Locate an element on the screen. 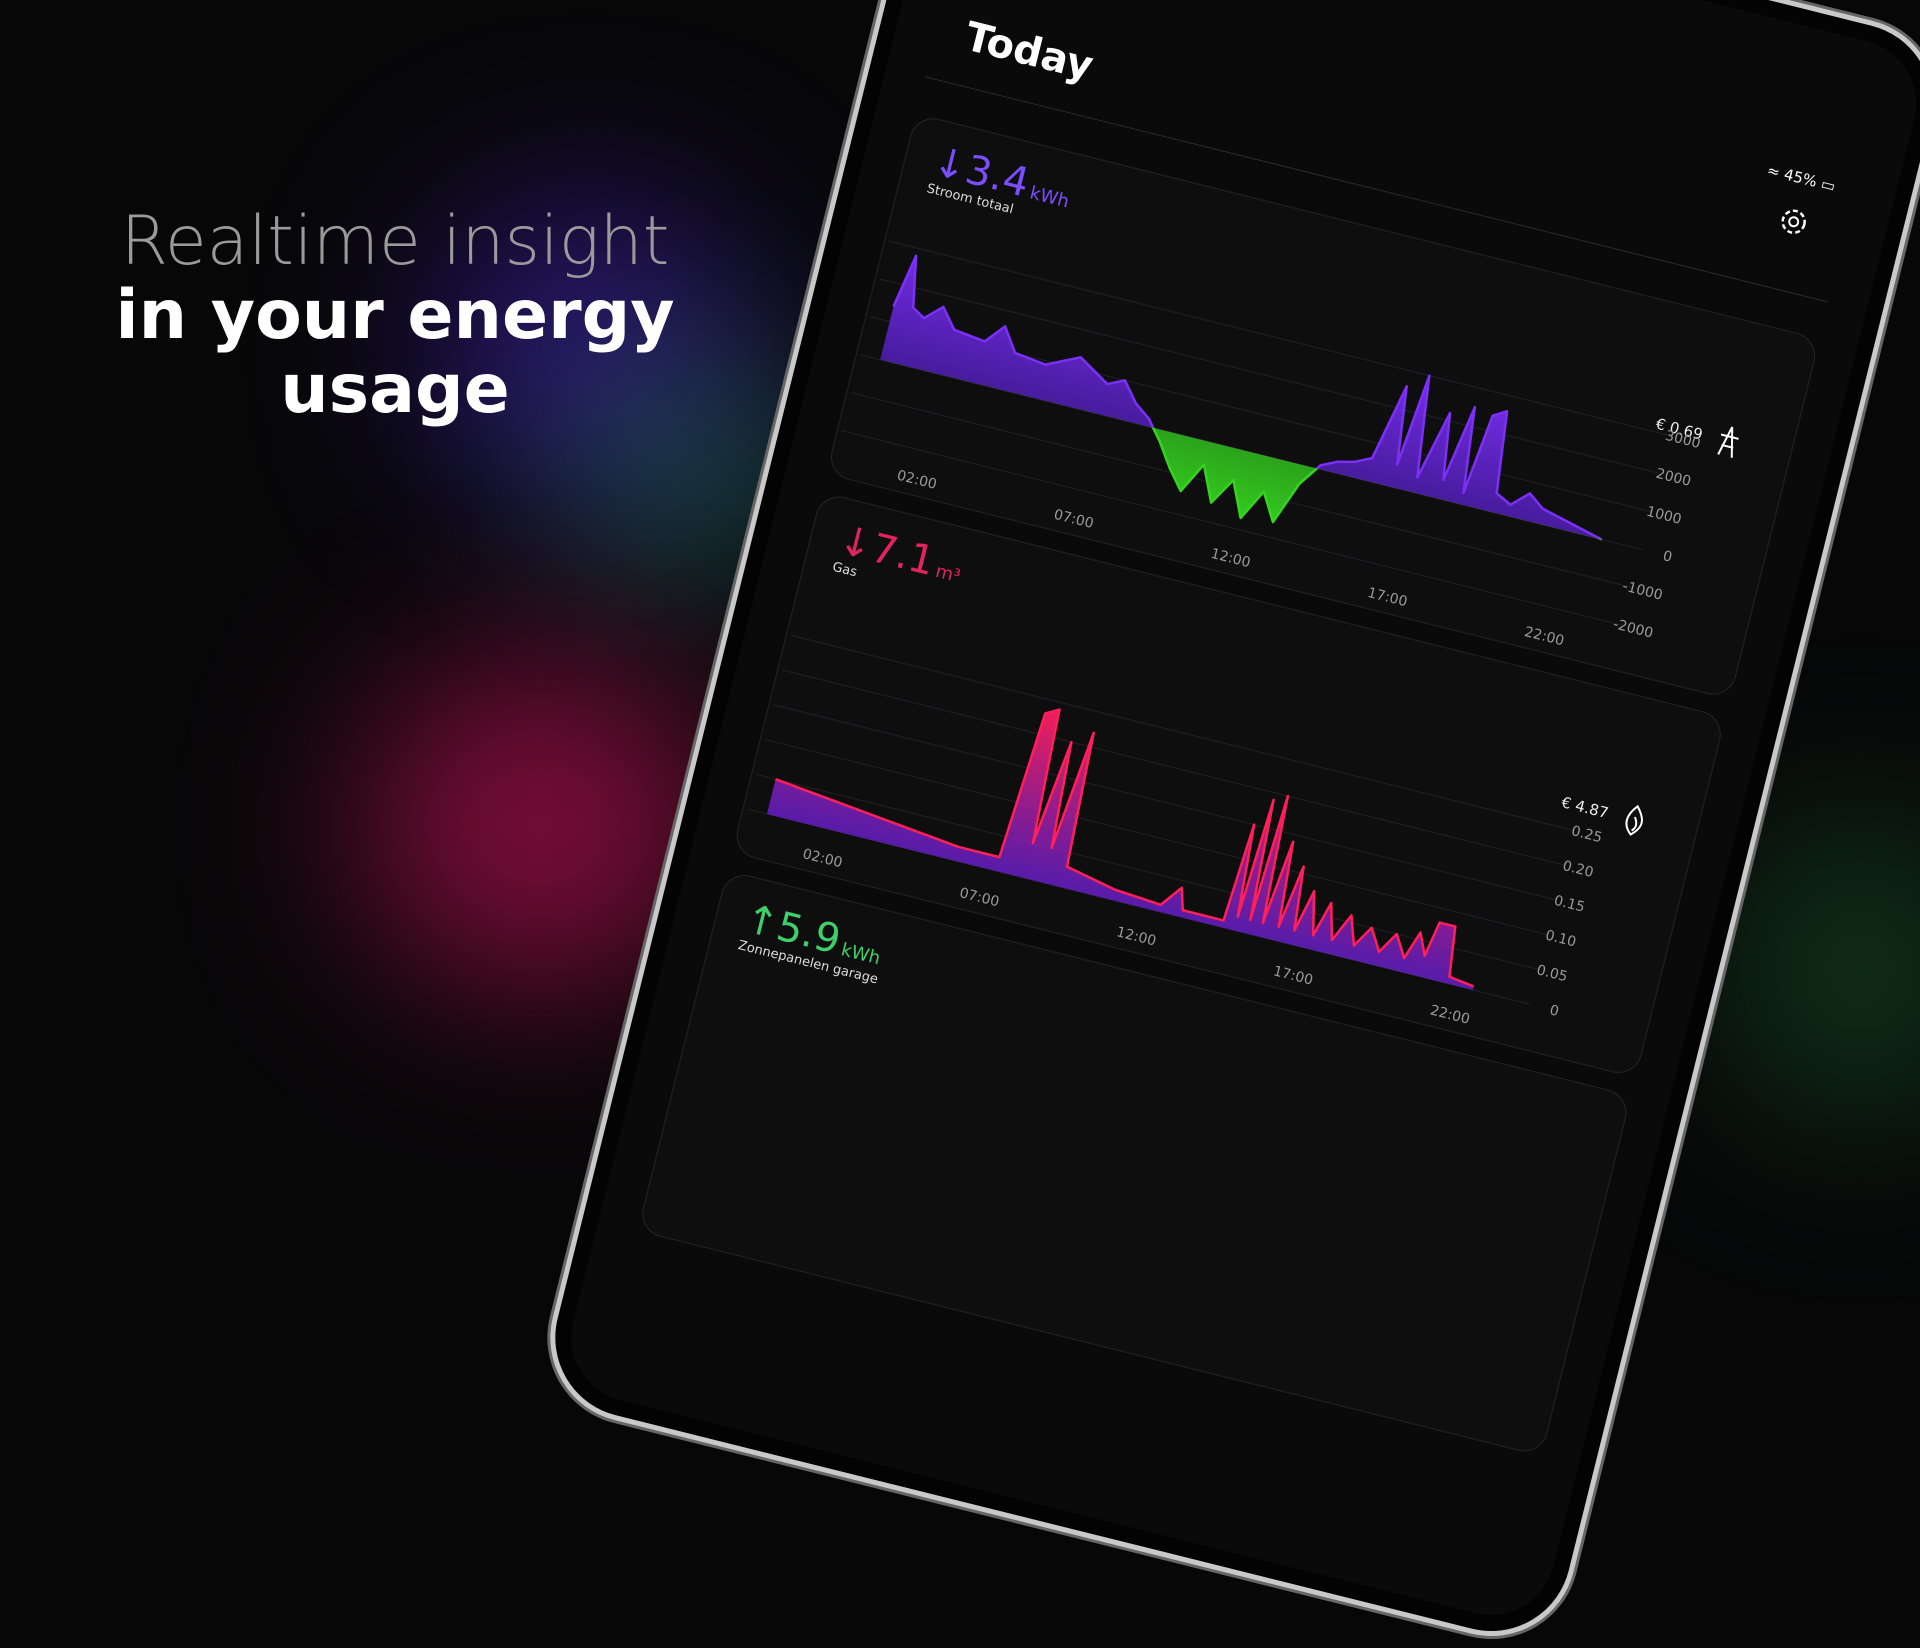  y-tick-label: 0.20 is located at coordinates (1578, 869).